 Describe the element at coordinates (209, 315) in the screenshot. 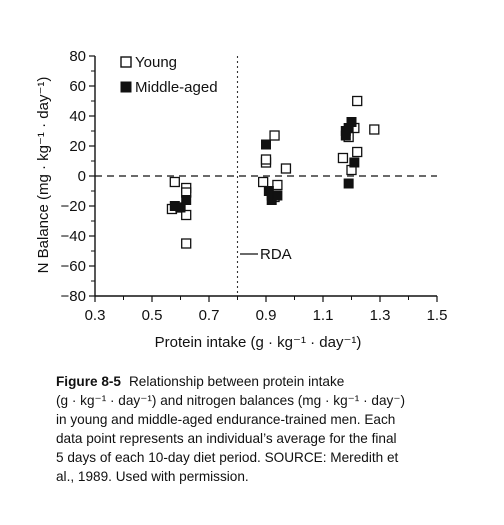

I see `x-tick-label: 0.7` at that location.